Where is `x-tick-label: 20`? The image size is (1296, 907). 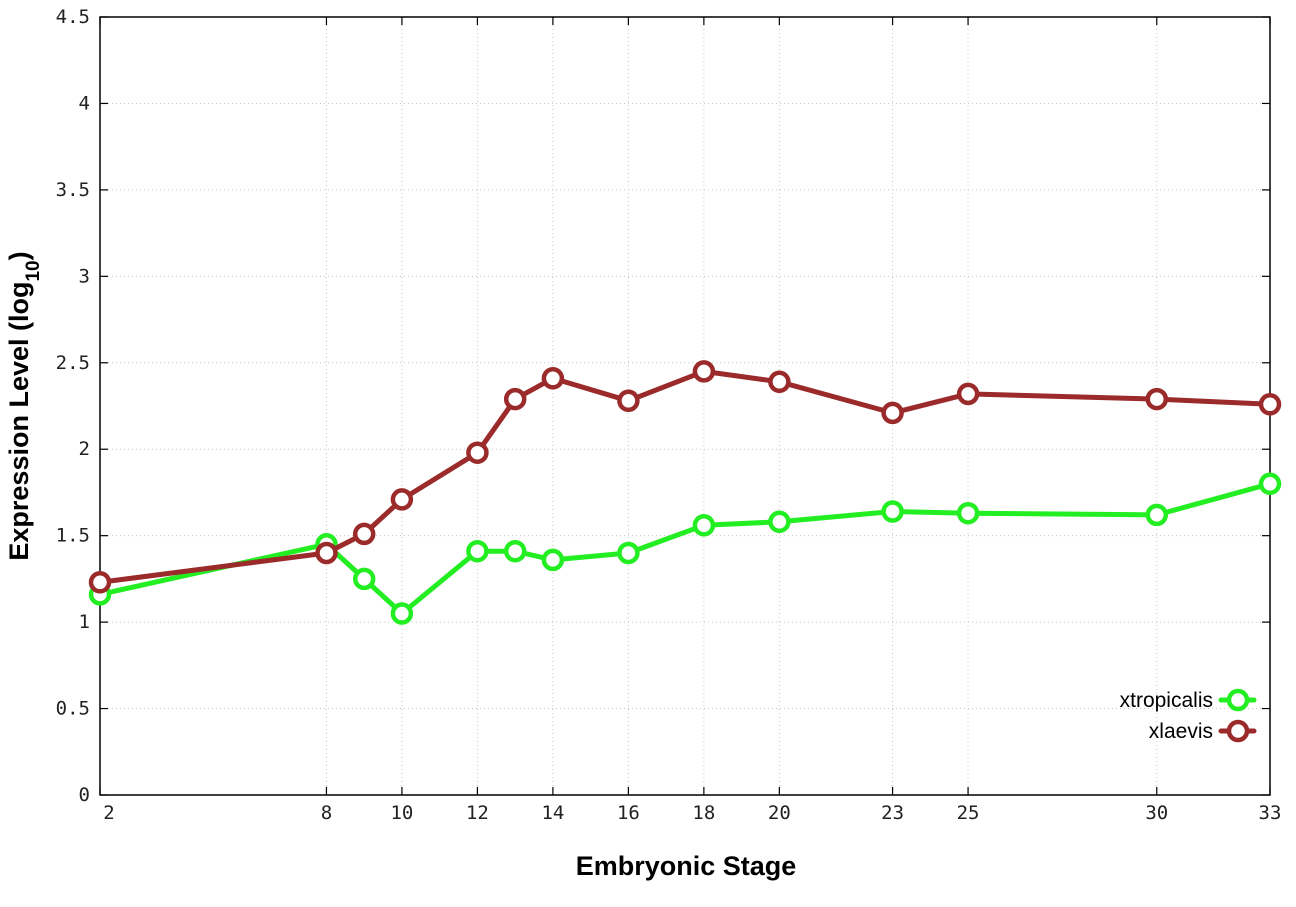 x-tick-label: 20 is located at coordinates (779, 813).